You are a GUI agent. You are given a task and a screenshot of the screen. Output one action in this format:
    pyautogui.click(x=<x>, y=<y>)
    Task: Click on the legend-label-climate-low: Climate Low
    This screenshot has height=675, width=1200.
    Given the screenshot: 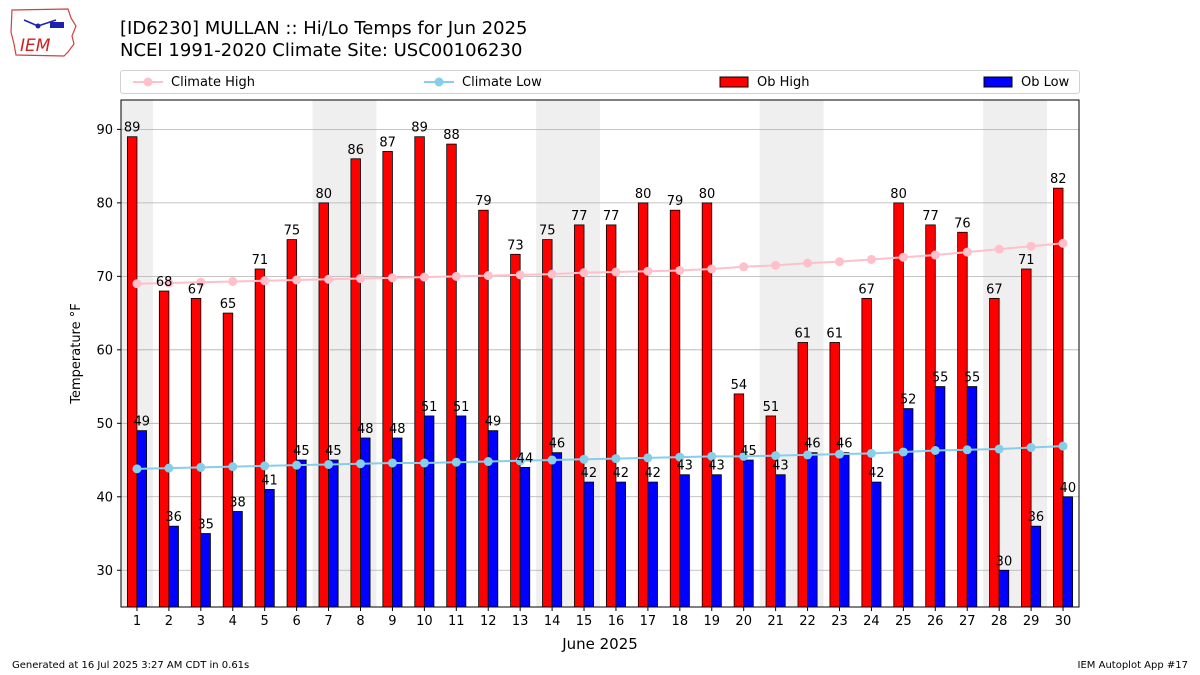 What is the action you would take?
    pyautogui.click(x=502, y=82)
    